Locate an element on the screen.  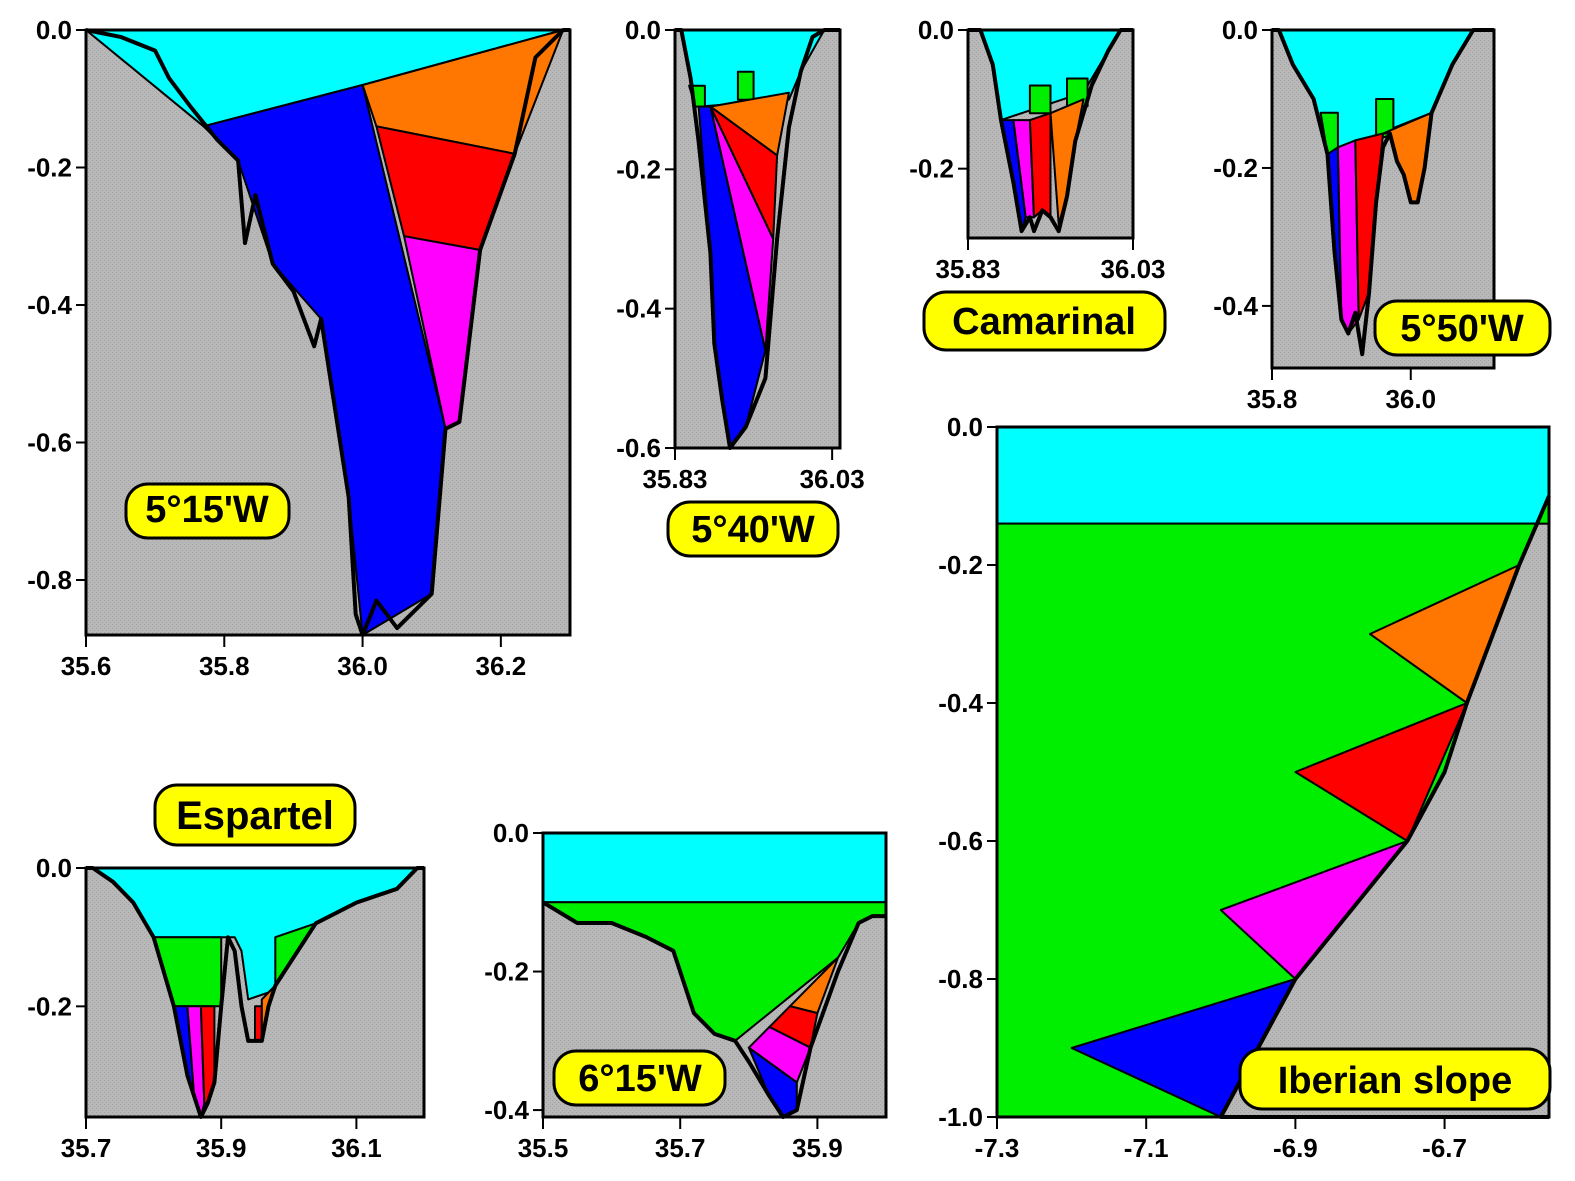
badge-iberian-slope-box is located at coordinates (1395, 1079).